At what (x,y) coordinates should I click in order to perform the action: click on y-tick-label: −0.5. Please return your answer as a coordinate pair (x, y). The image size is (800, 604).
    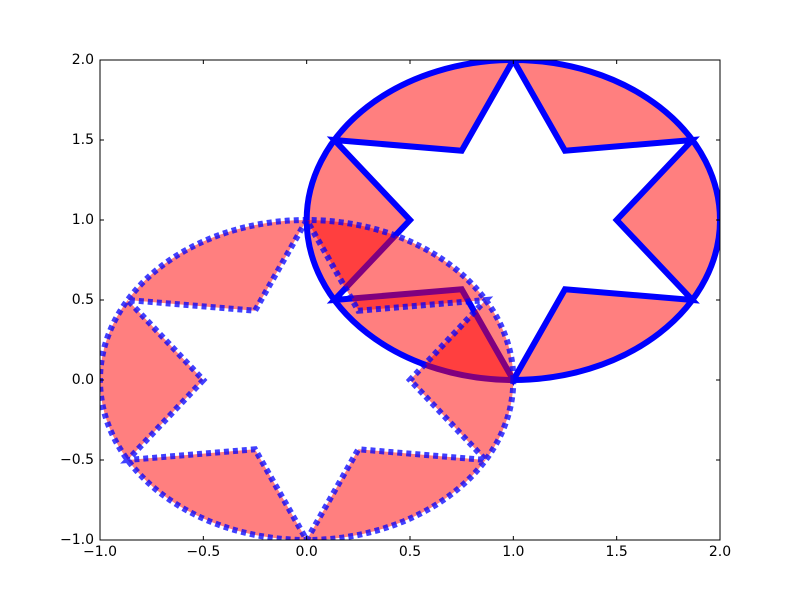
    Looking at the image, I should click on (77, 460).